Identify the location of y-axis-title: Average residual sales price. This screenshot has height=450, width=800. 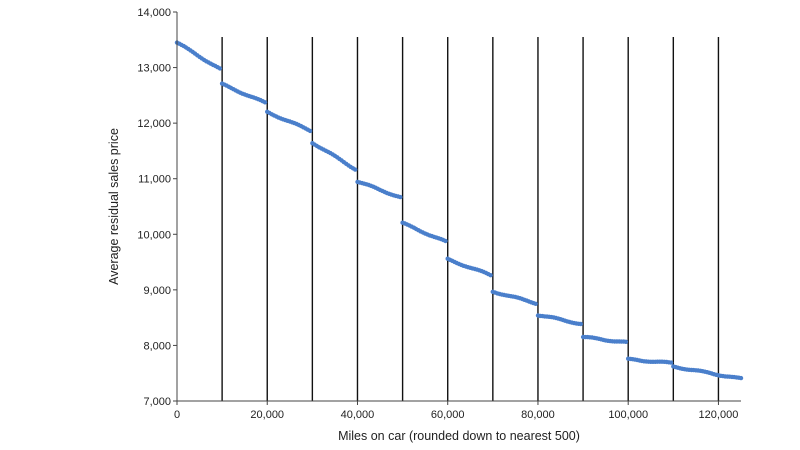
(114, 206).